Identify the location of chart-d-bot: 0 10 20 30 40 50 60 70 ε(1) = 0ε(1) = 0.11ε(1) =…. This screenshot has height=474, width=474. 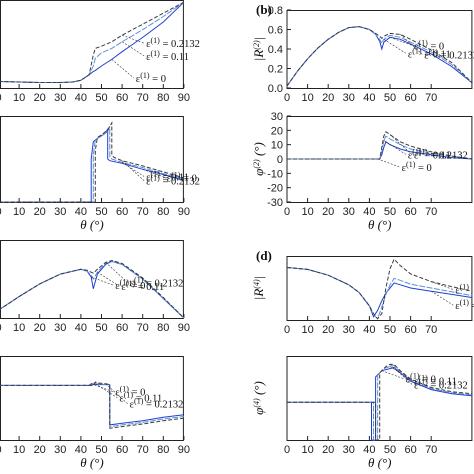
(362, 413).